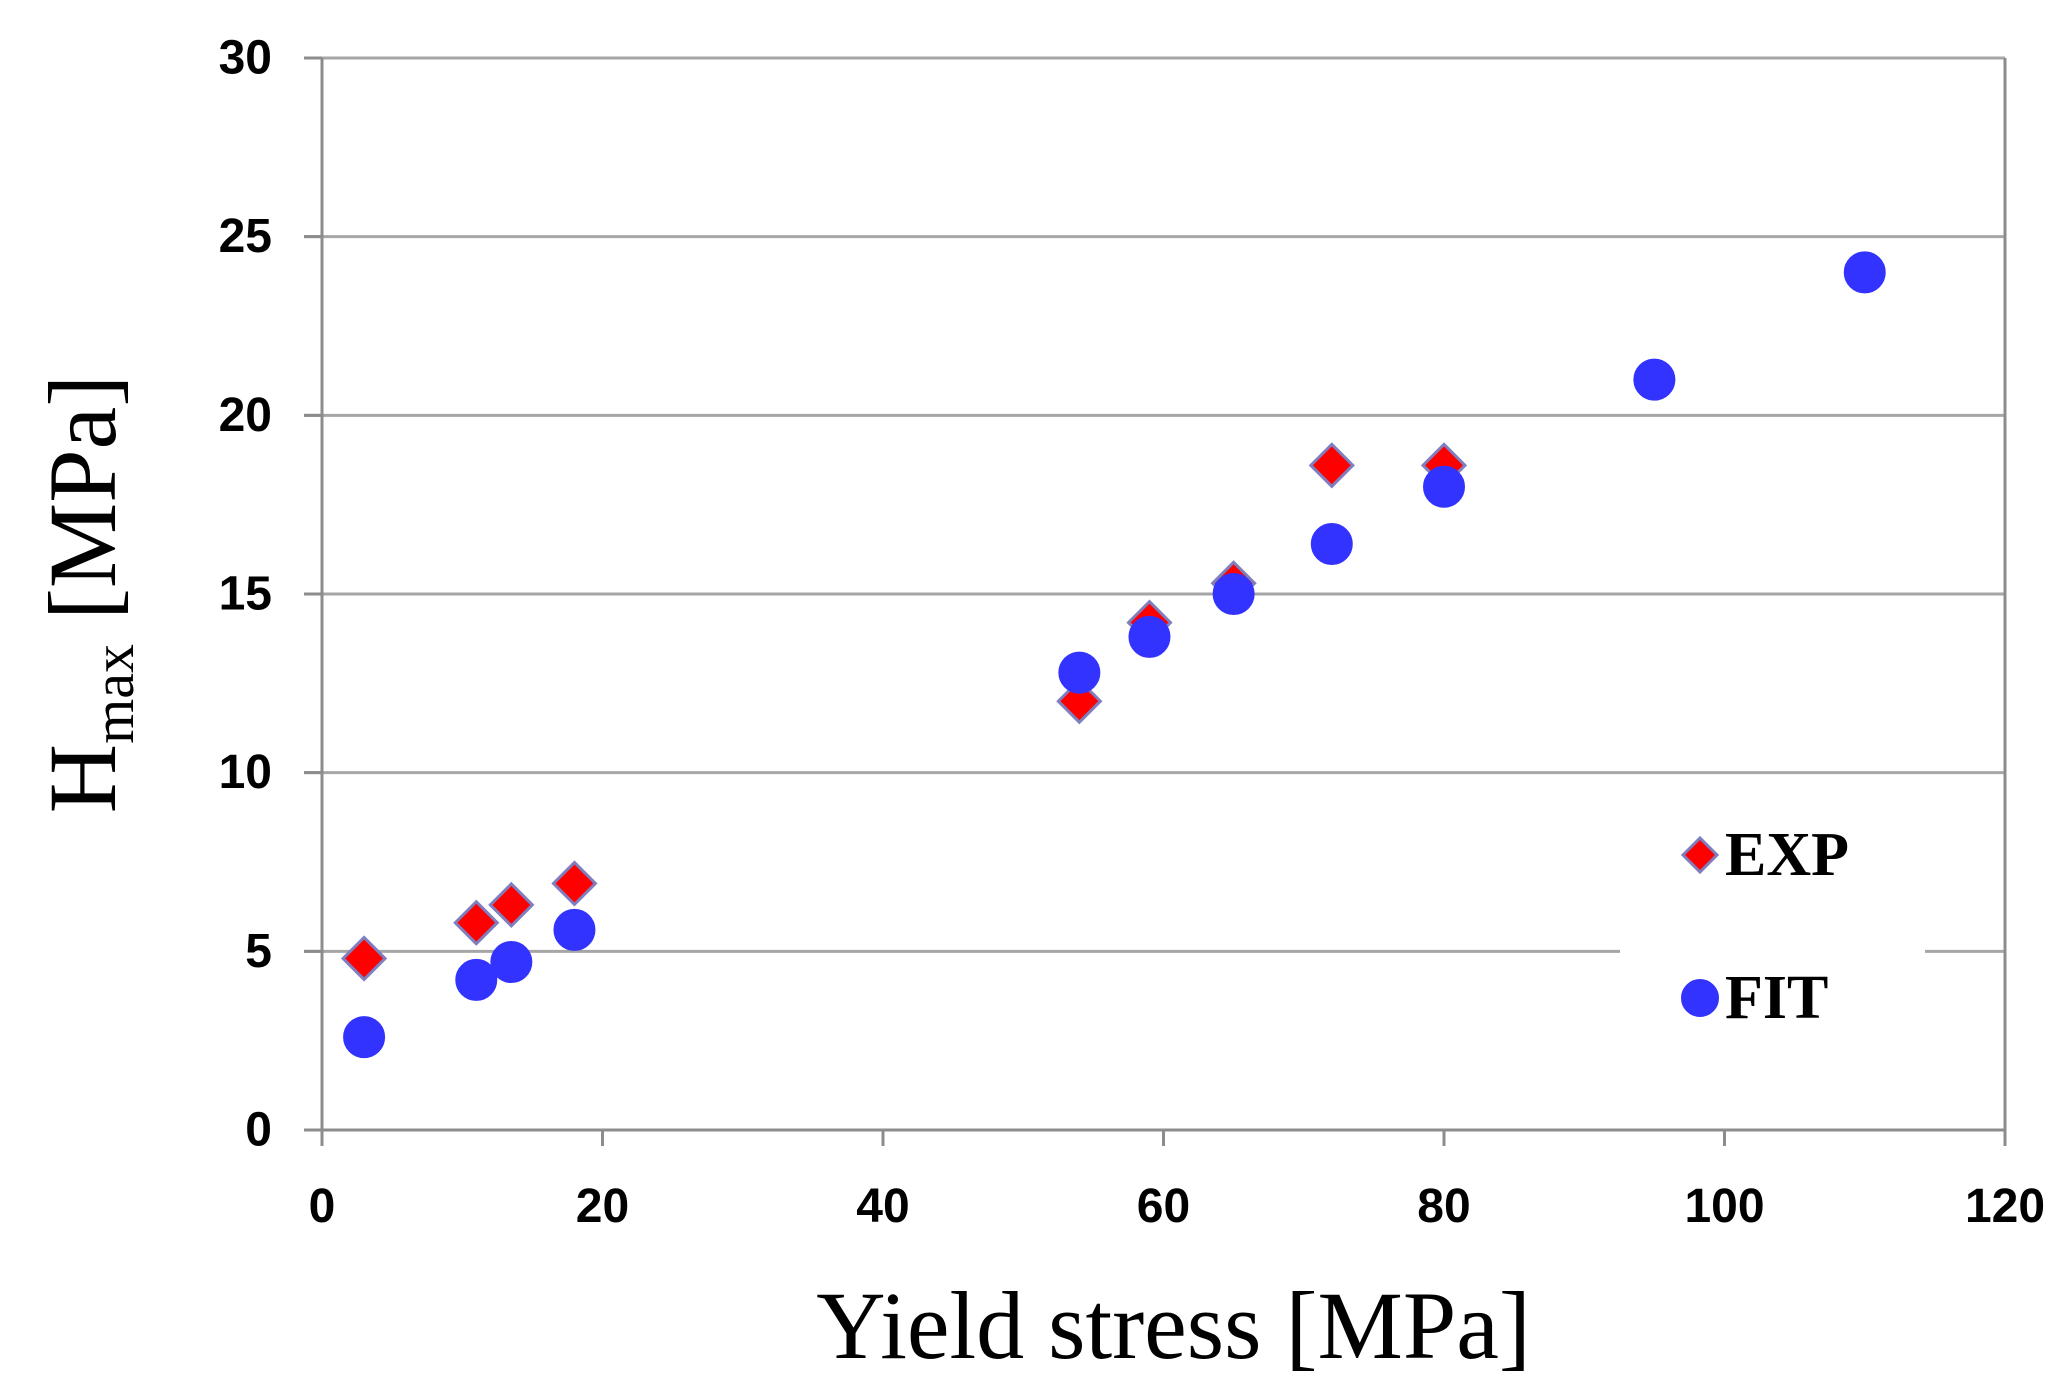  What do you see at coordinates (82, 497) in the screenshot?
I see `y-axis-title-unit: [MPa]` at bounding box center [82, 497].